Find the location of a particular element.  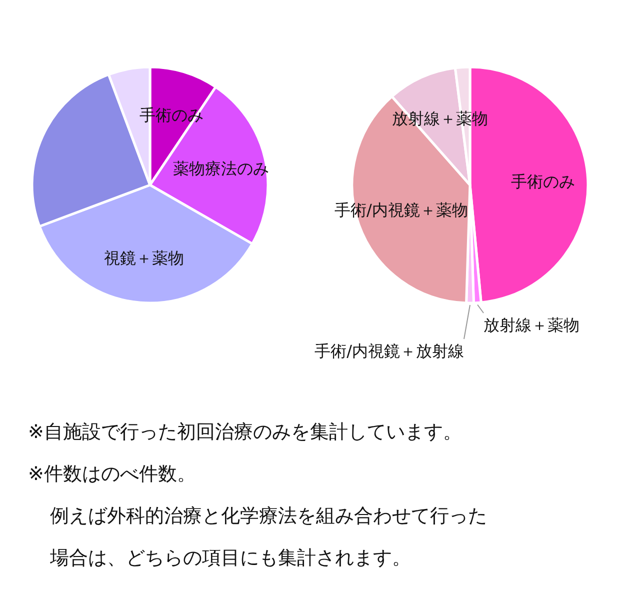

slice-label: 放射線＋薬物 is located at coordinates (532, 325).